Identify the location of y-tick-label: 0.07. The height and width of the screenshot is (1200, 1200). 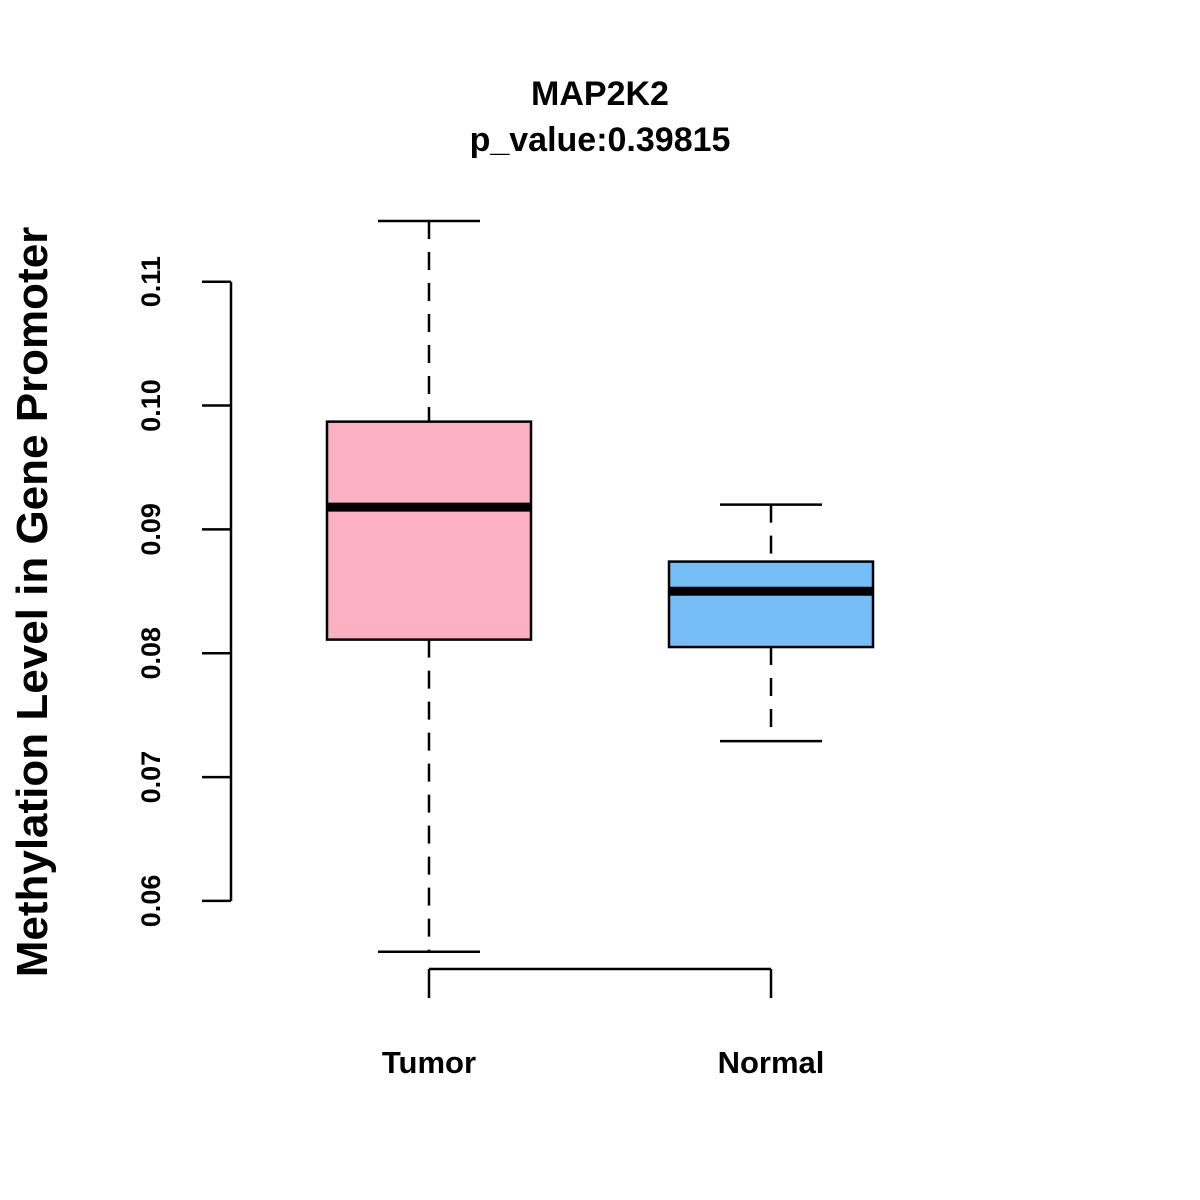
(151, 777).